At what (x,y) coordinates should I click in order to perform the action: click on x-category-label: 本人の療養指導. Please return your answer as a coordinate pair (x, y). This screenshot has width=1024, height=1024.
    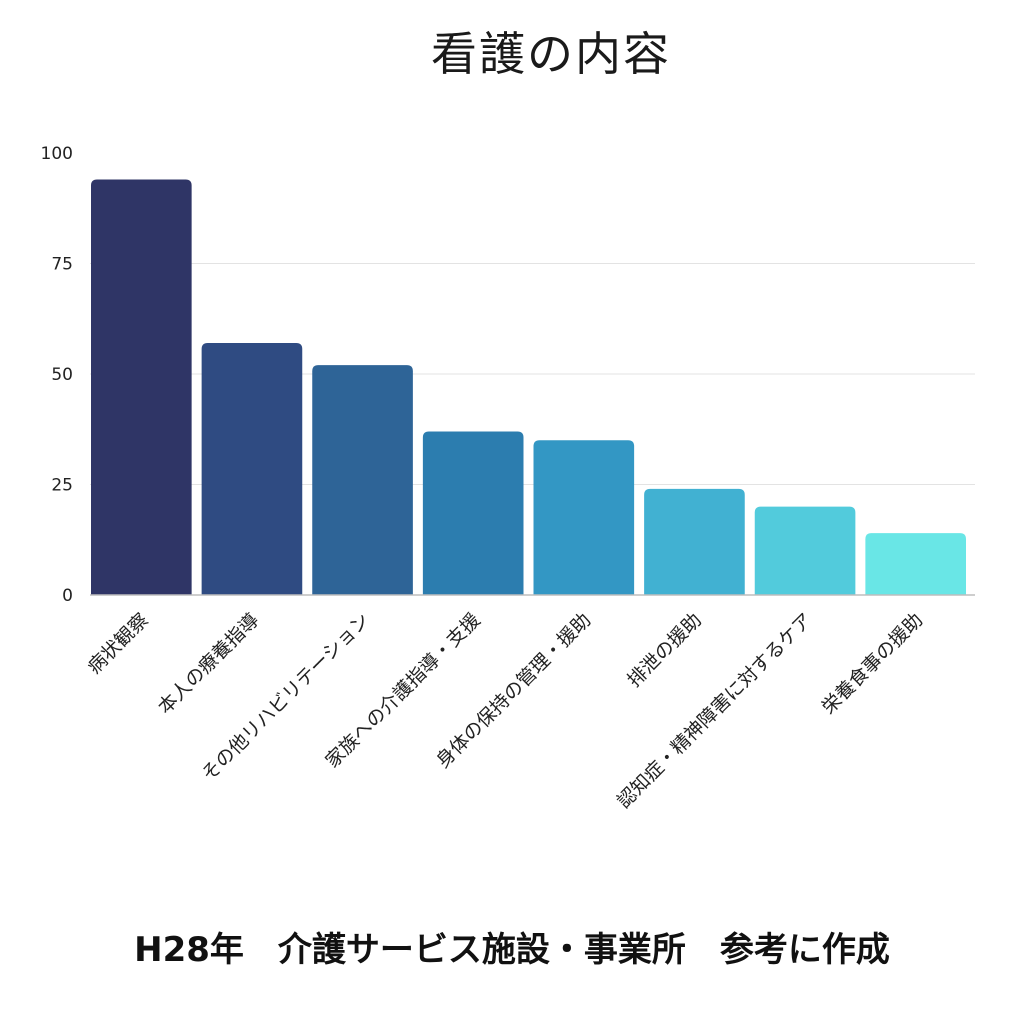
    Looking at the image, I should click on (209, 664).